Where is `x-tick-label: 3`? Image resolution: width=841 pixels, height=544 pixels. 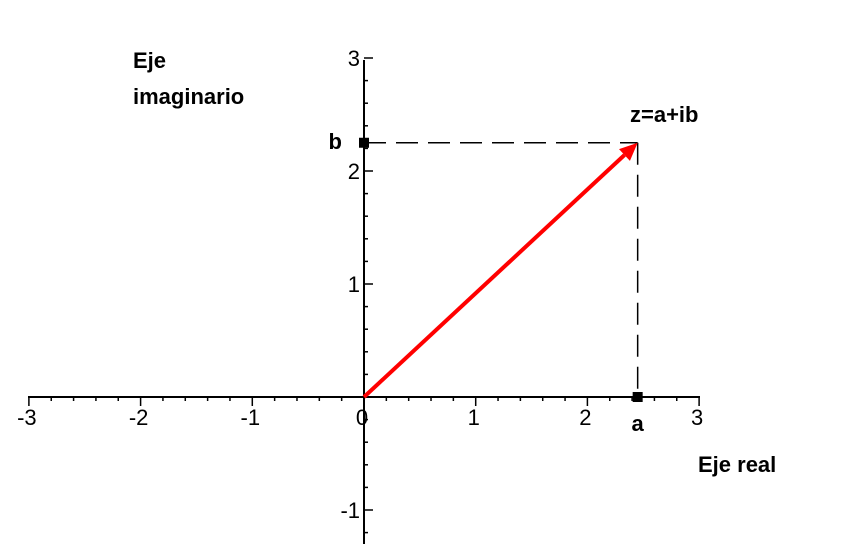 x-tick-label: 3 is located at coordinates (697, 417).